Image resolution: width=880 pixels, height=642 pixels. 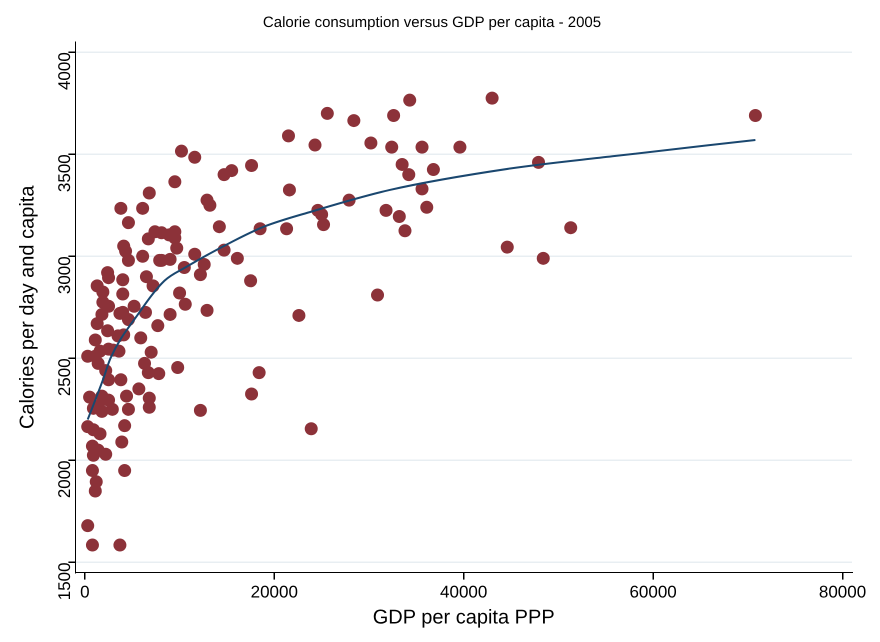 I want to click on x-tick-label: 60000, so click(x=653, y=592).